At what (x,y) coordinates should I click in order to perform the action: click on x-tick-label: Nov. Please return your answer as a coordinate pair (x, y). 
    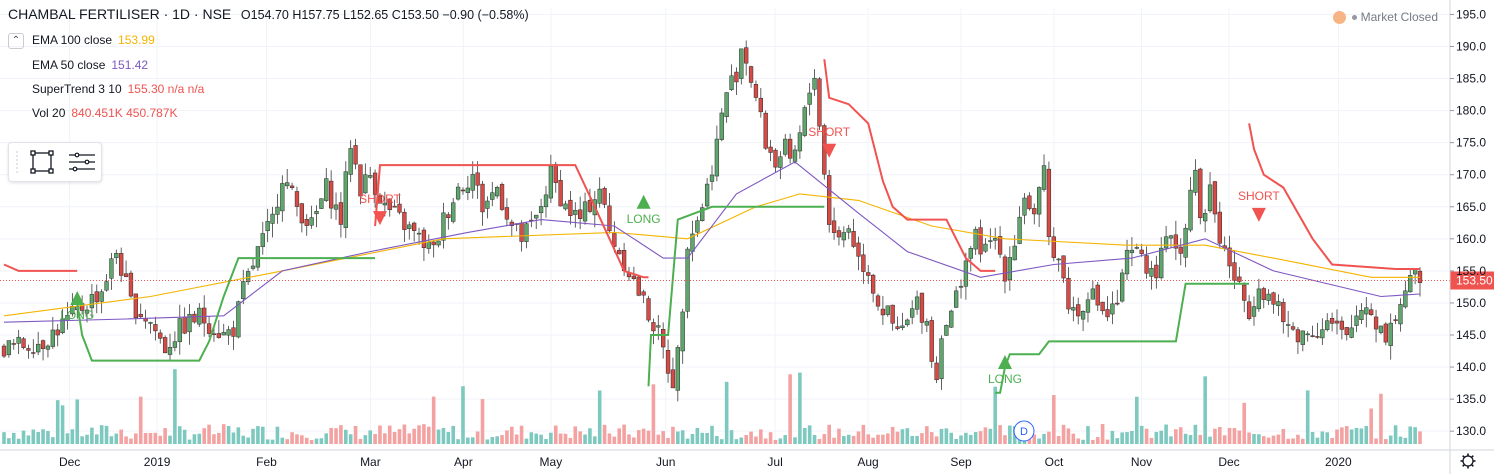
    Looking at the image, I should click on (1141, 462).